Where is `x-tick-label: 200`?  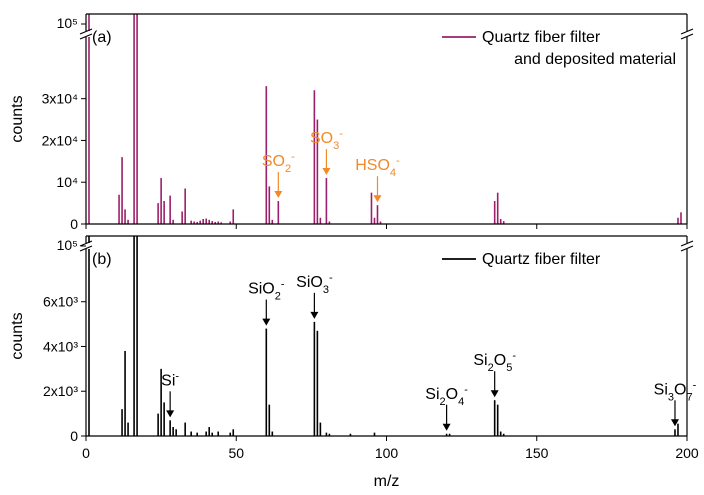 x-tick-label: 200 is located at coordinates (687, 453).